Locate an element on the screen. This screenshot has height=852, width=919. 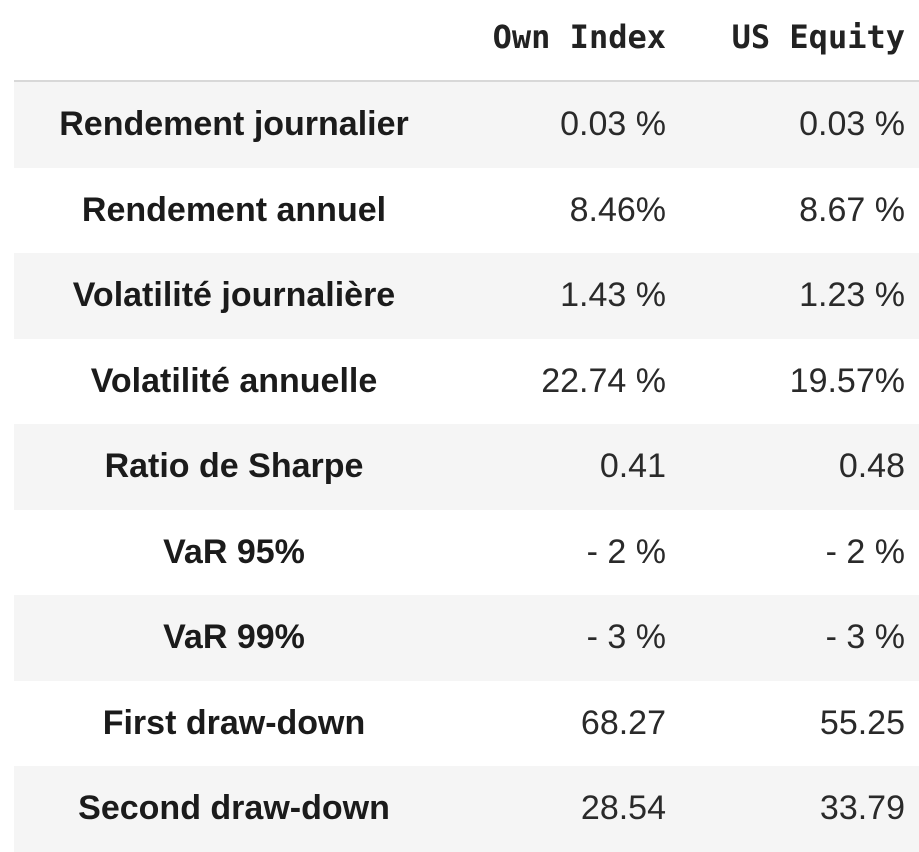
own-index-value: 8.46% is located at coordinates (617, 209).